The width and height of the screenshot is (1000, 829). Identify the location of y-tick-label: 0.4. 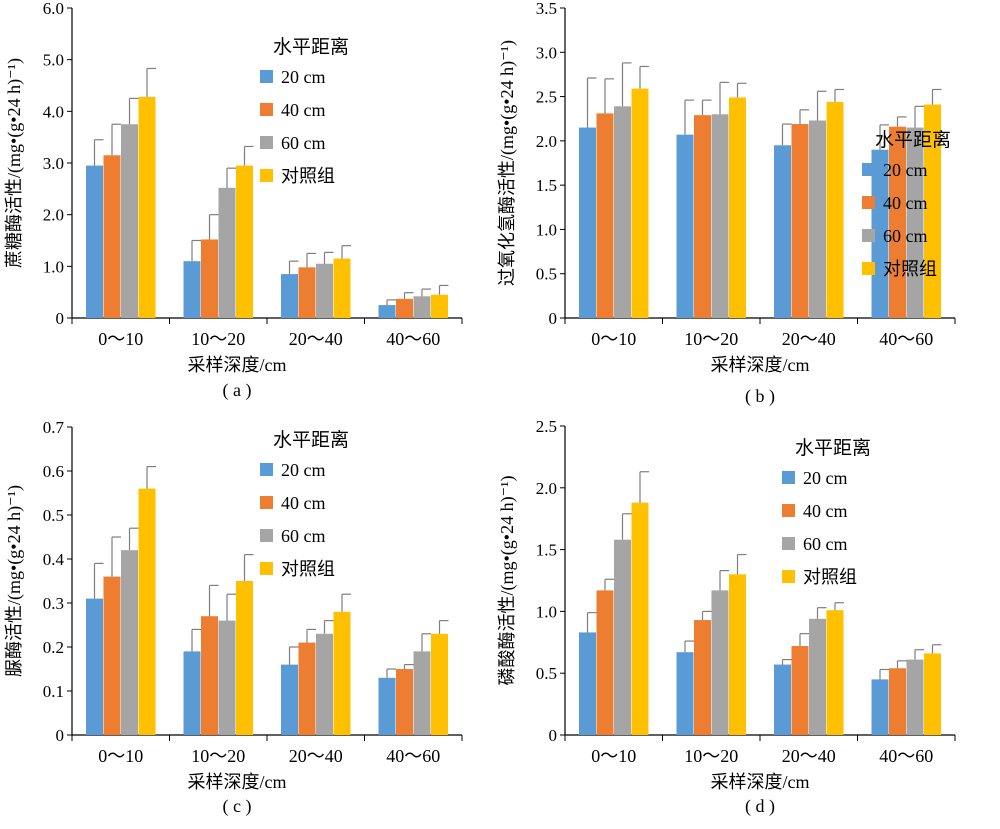
(54, 559).